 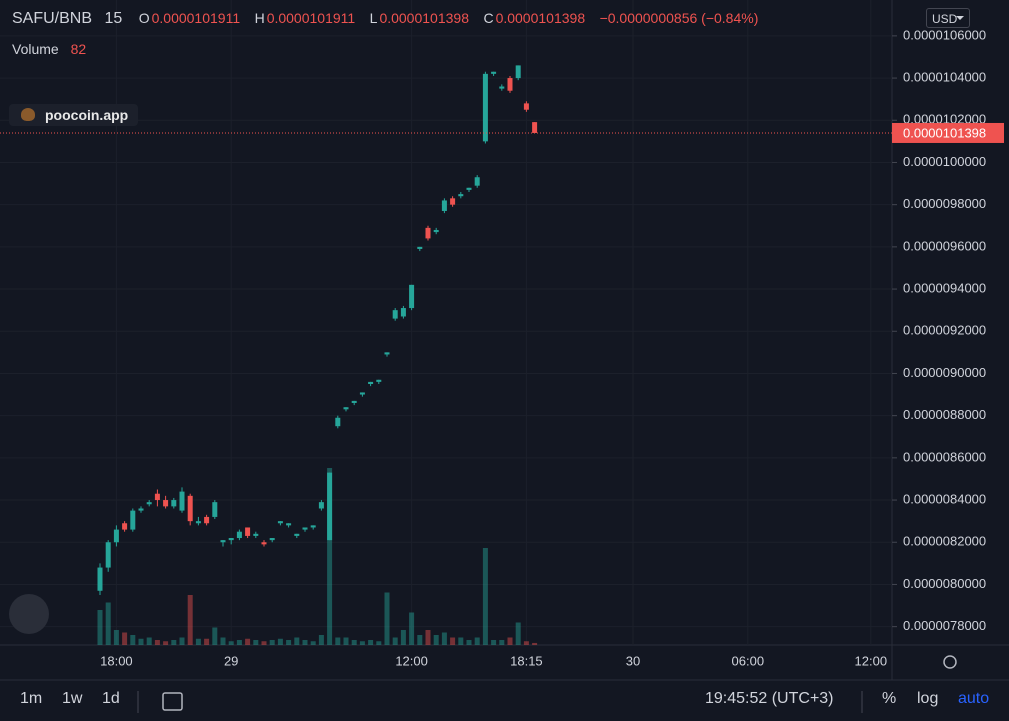 What do you see at coordinates (526, 660) in the screenshot?
I see `x-tick-label: 18:15` at bounding box center [526, 660].